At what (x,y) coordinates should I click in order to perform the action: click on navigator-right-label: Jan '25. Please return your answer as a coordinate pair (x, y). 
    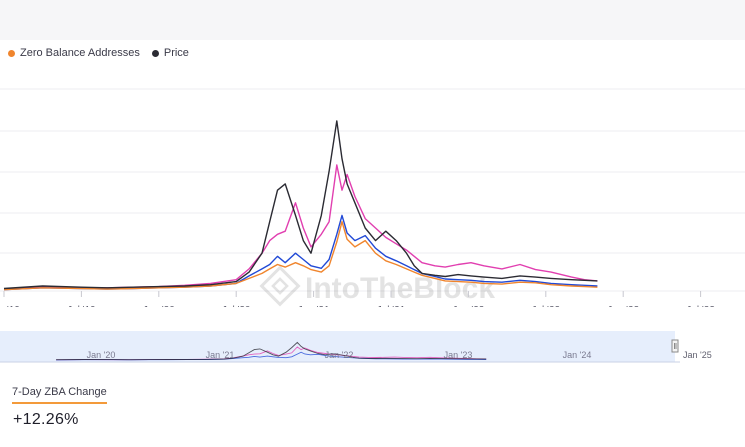
    Looking at the image, I should click on (697, 355).